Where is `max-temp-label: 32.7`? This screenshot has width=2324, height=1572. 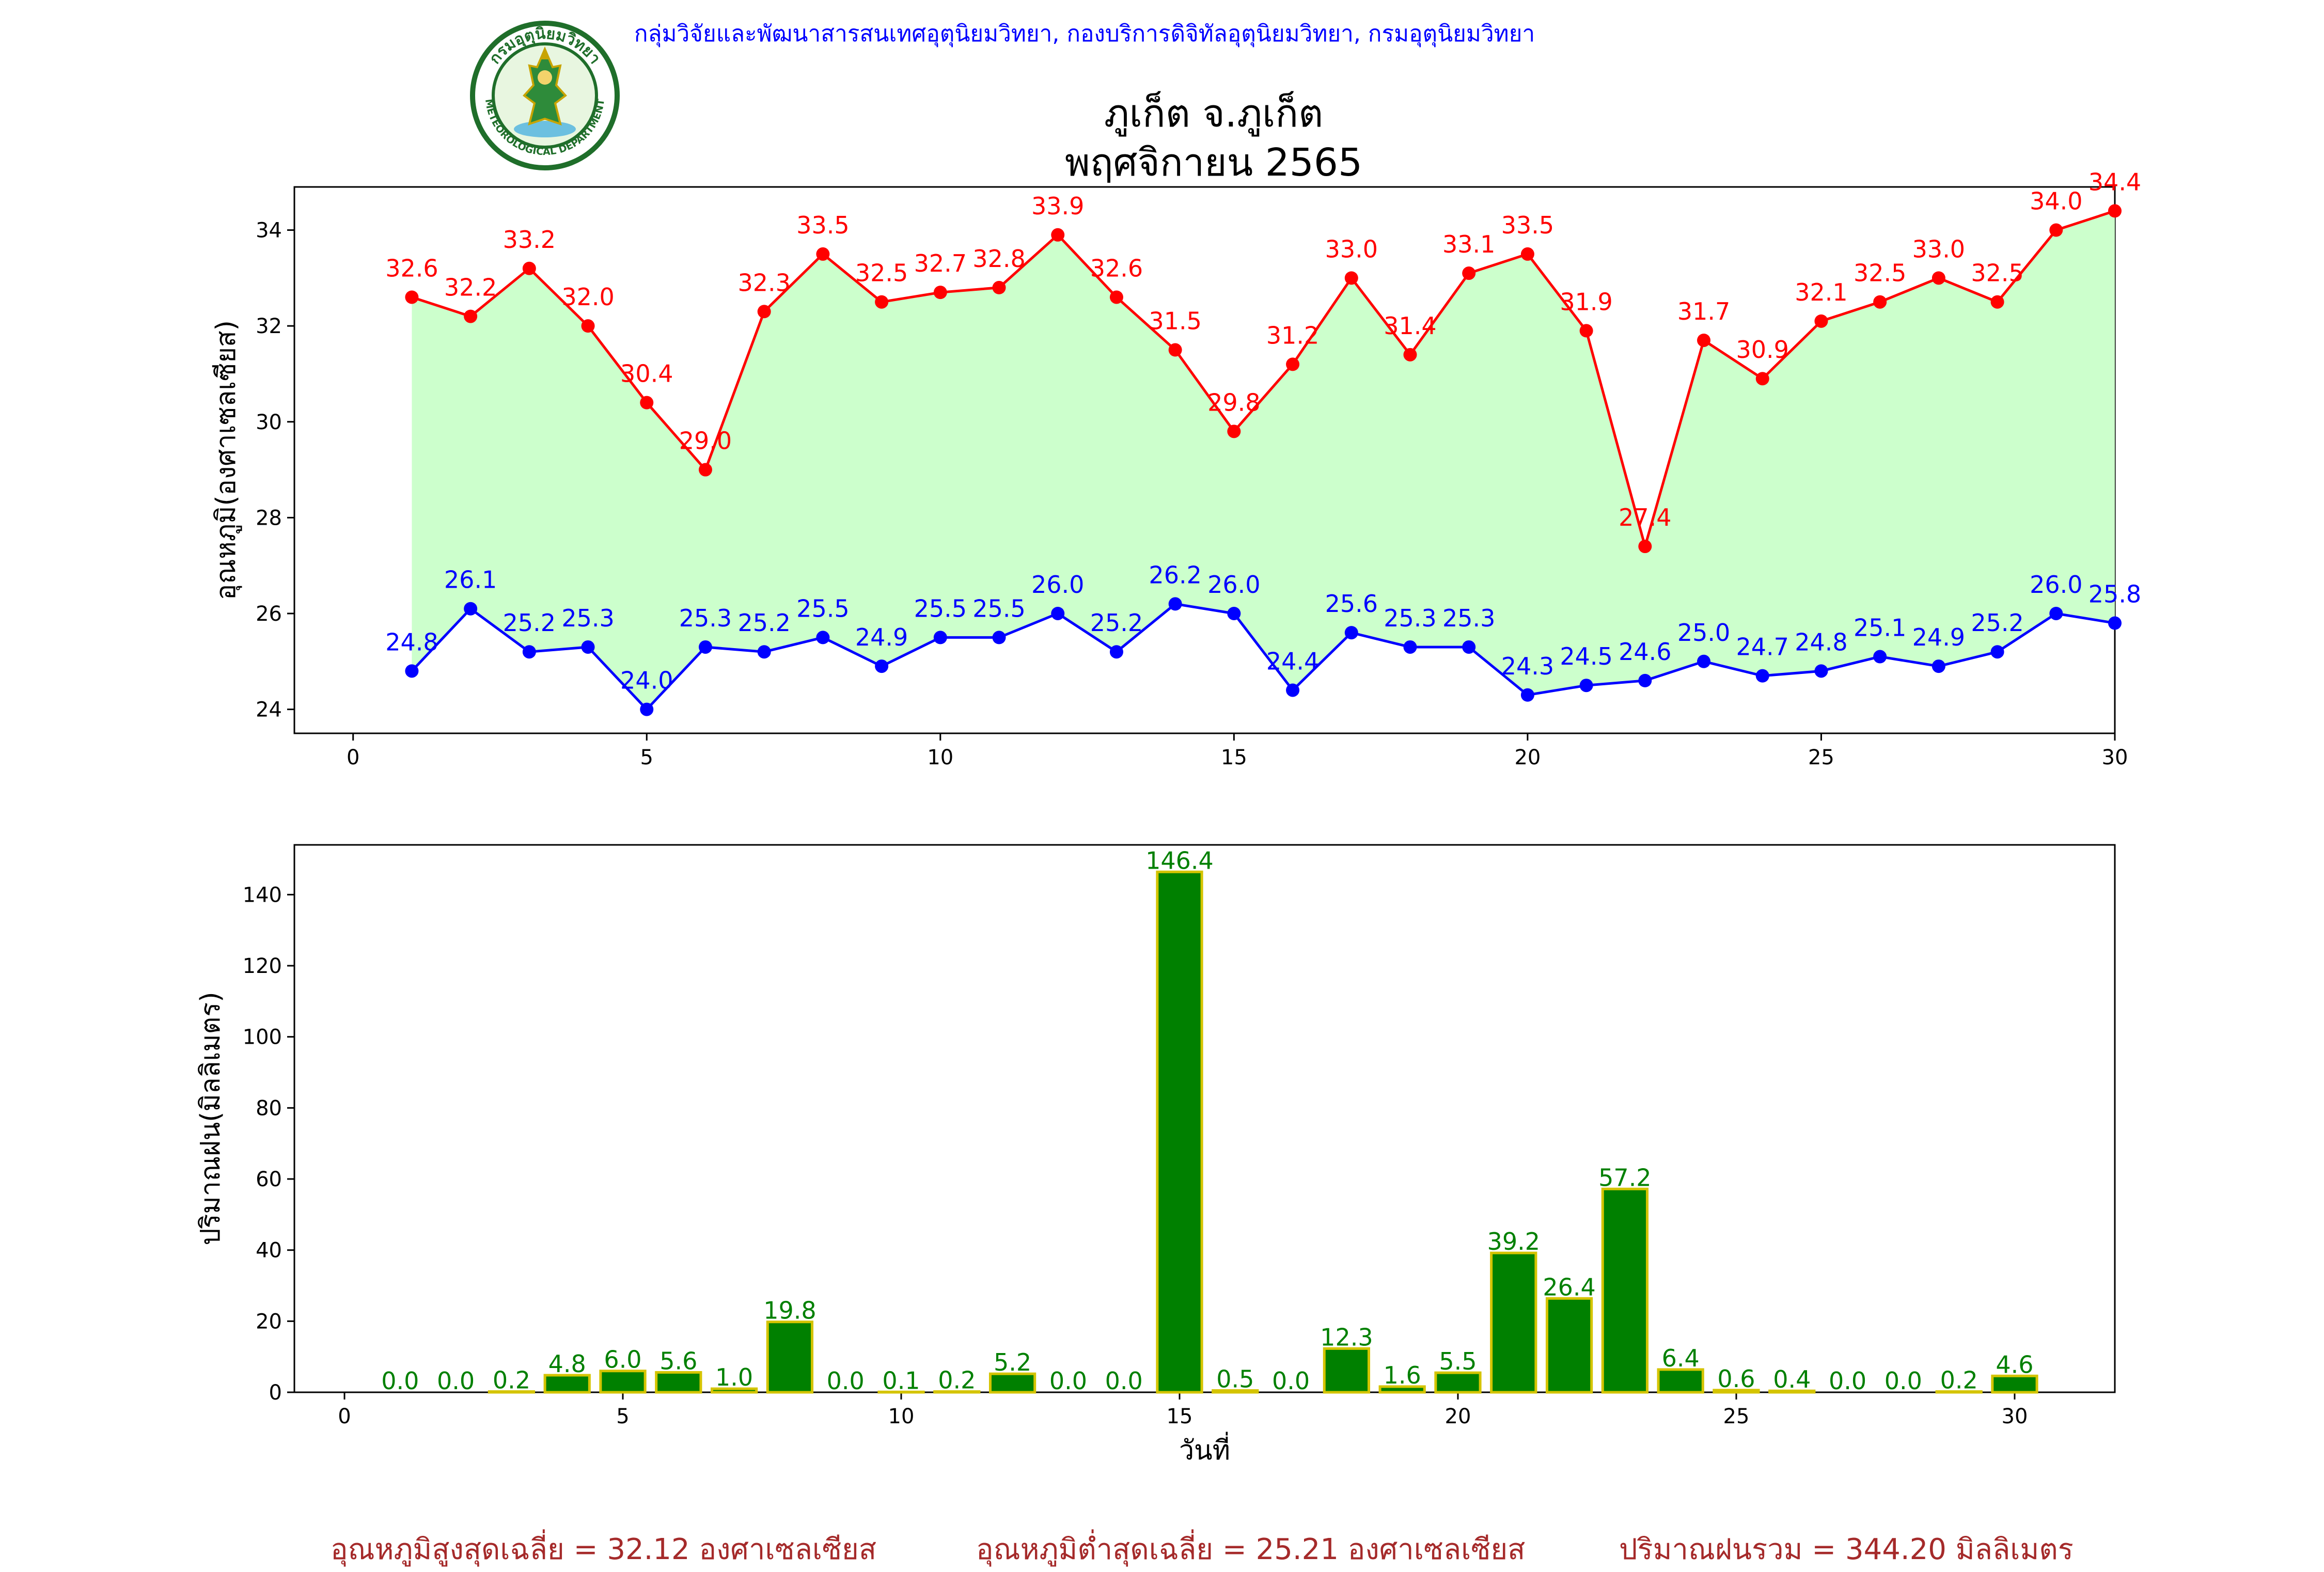
max-temp-label: 32.7 is located at coordinates (941, 263).